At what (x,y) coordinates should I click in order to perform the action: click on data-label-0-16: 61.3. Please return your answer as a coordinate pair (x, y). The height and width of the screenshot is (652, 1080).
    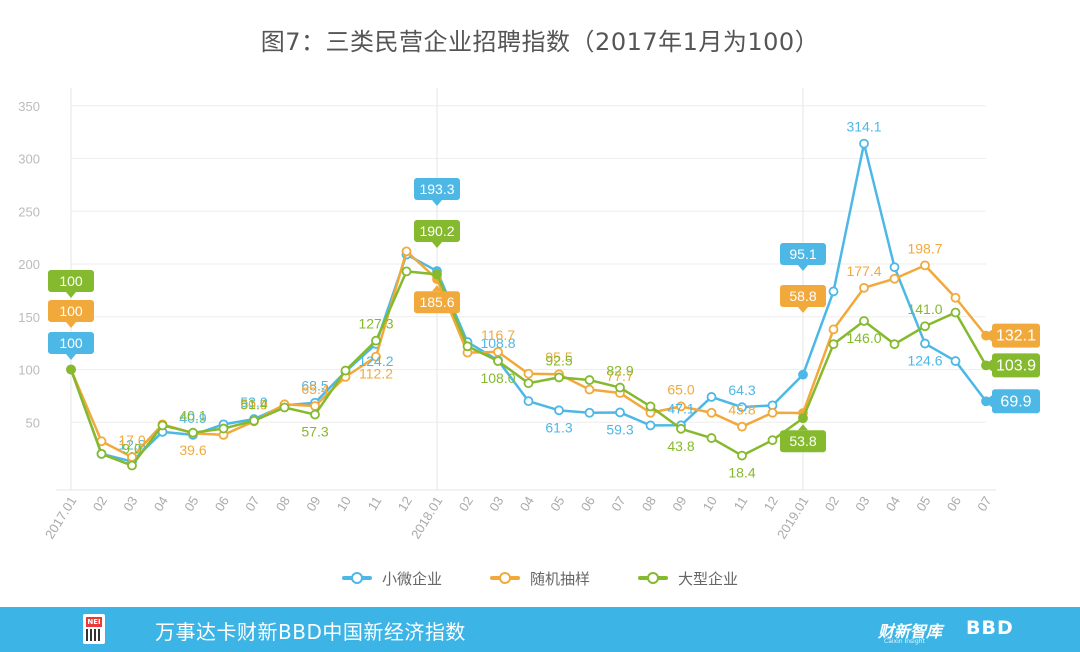
    Looking at the image, I should click on (558, 427).